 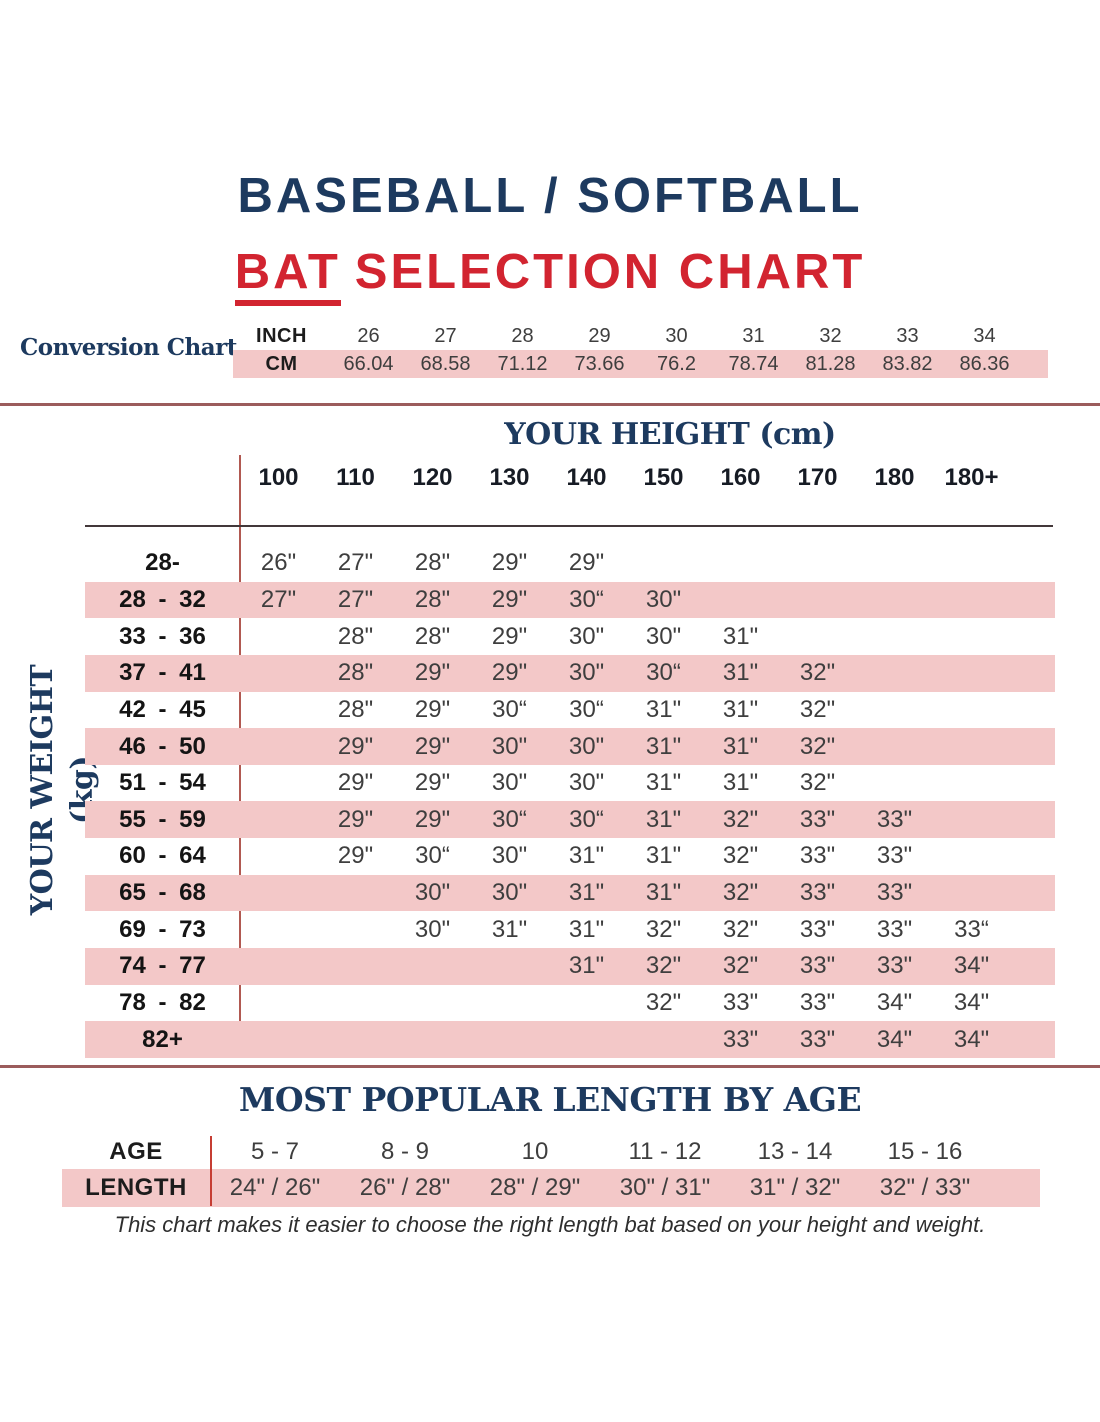 What do you see at coordinates (162, 673) in the screenshot?
I see `weight-range-label: 37 - 41` at bounding box center [162, 673].